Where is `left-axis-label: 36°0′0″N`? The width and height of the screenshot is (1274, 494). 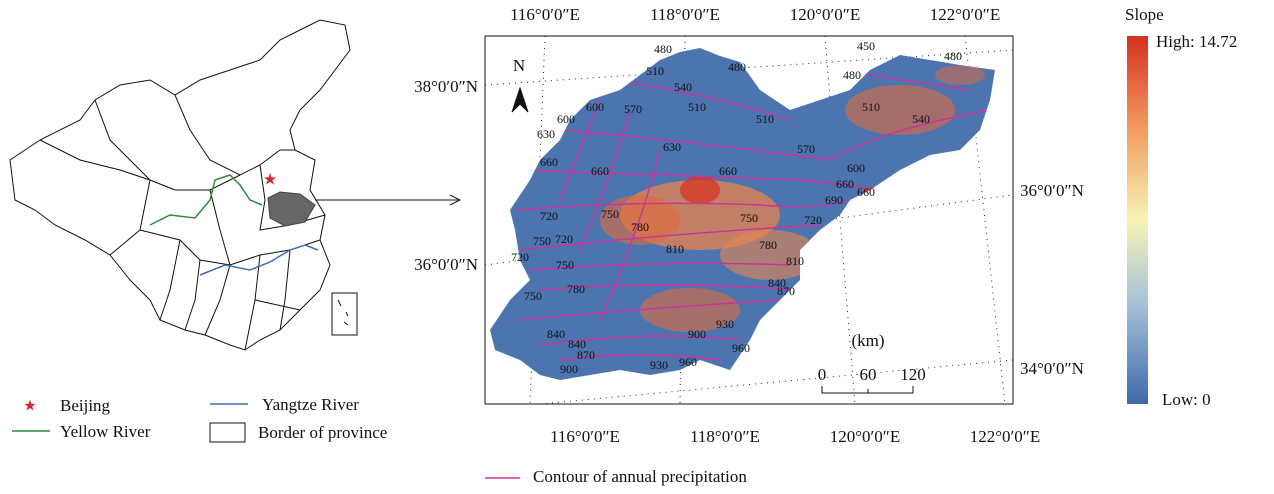 left-axis-label: 36°0′0″N is located at coordinates (446, 264).